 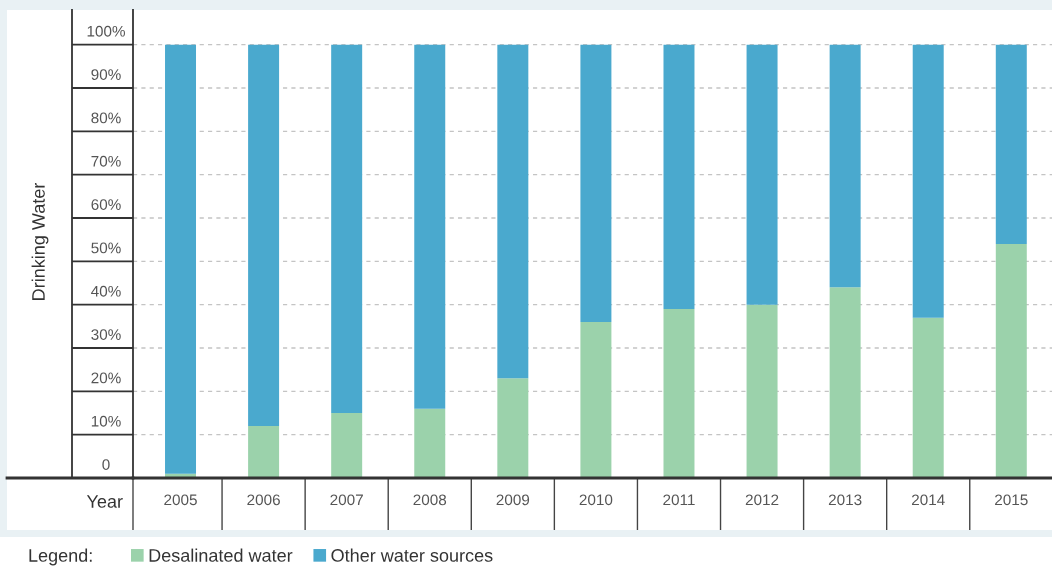 What do you see at coordinates (106, 204) in the screenshot?
I see `y-tick-label: 60%` at bounding box center [106, 204].